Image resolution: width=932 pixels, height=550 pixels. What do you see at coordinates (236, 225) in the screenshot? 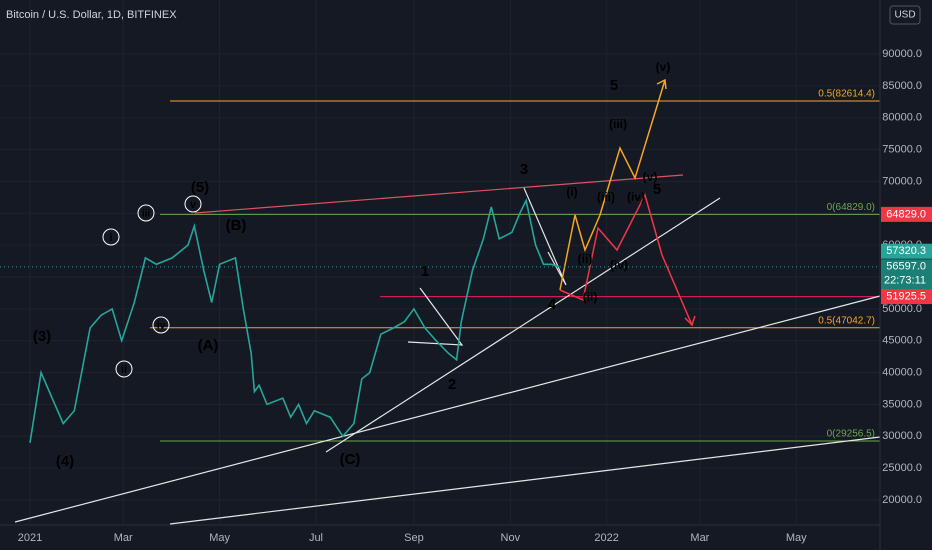
I see `wave-label: (B)` at bounding box center [236, 225].